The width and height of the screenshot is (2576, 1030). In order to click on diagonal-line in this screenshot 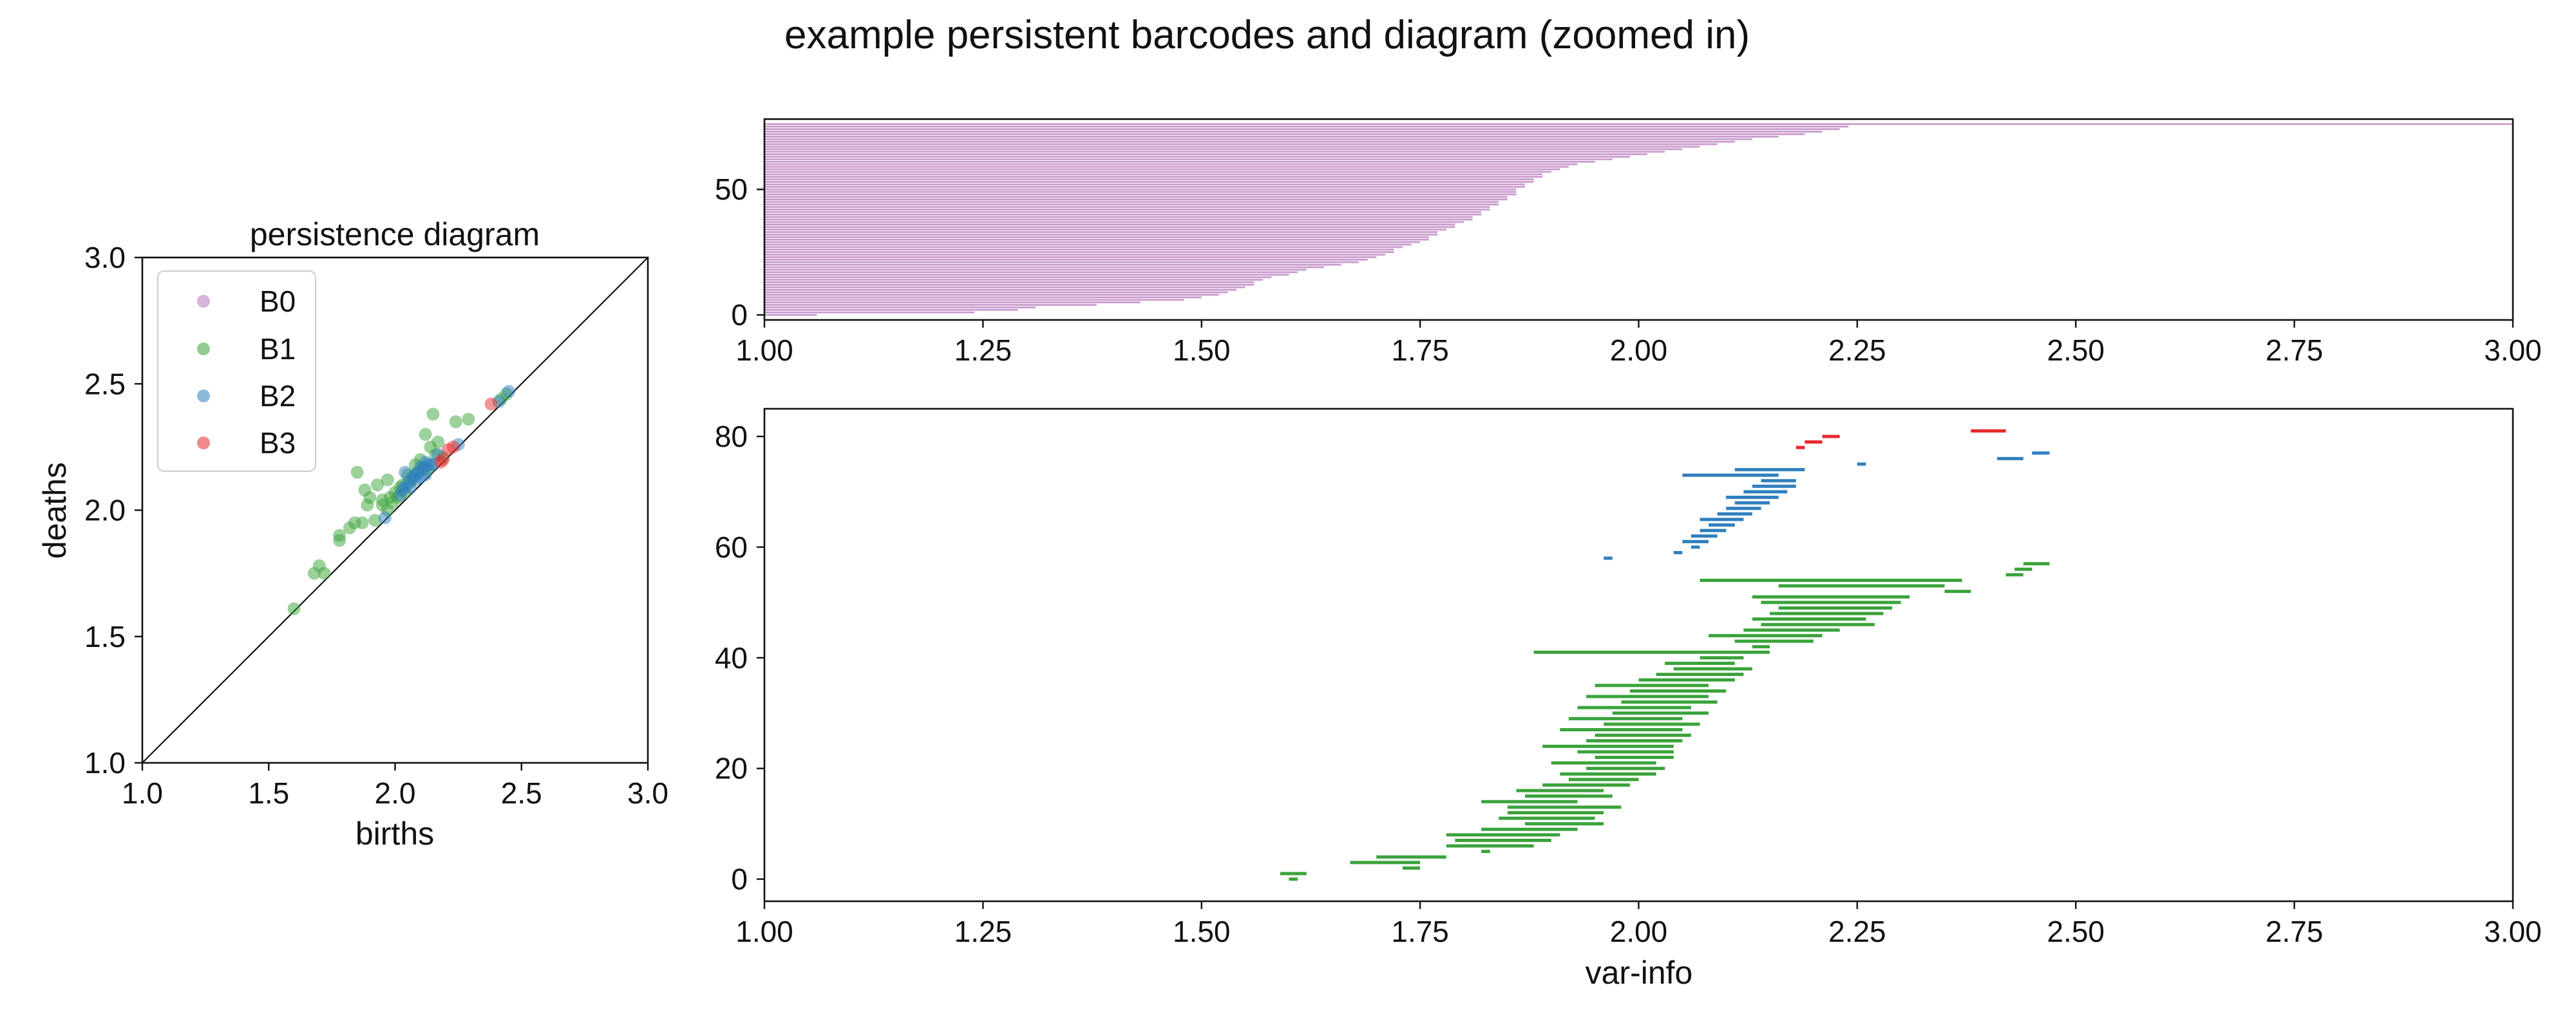, I will do `click(396, 510)`.